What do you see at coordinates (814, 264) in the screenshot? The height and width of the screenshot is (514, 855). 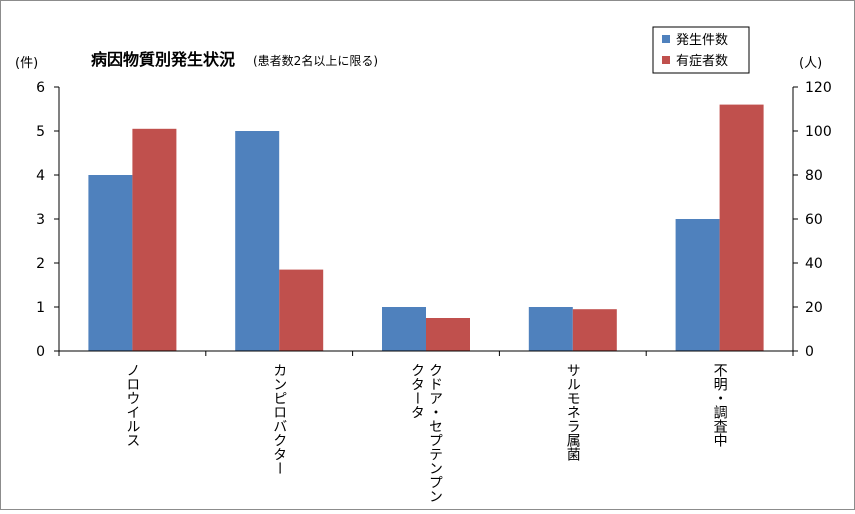 I see `right-tick-label-2: 40` at bounding box center [814, 264].